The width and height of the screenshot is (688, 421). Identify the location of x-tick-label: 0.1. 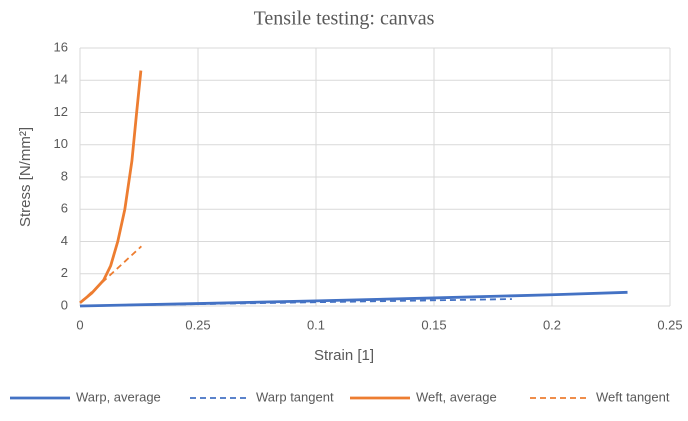
(316, 324).